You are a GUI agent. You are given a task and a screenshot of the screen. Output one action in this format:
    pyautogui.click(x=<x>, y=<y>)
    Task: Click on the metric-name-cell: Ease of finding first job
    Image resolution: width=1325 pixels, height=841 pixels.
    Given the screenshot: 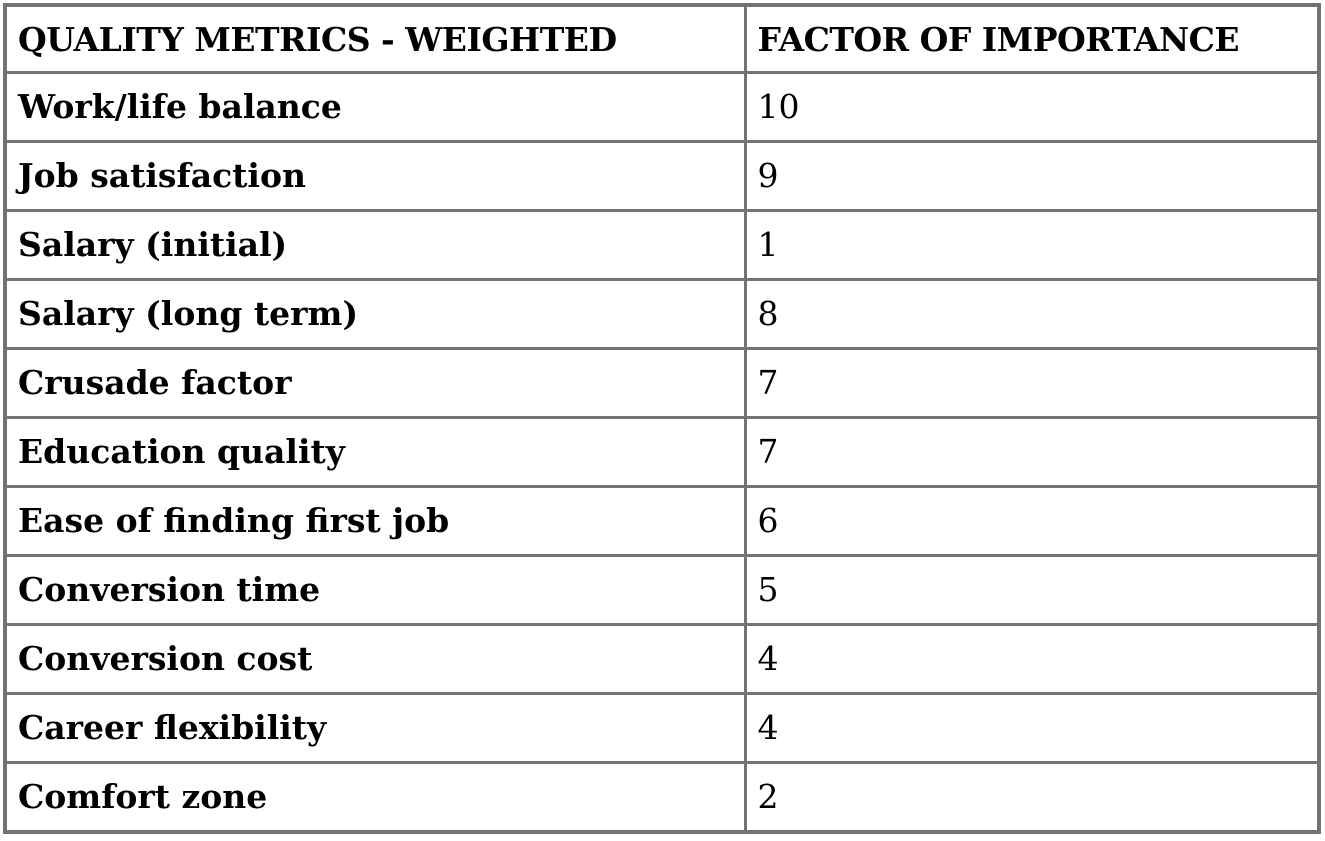 What is the action you would take?
    pyautogui.click(x=375, y=520)
    